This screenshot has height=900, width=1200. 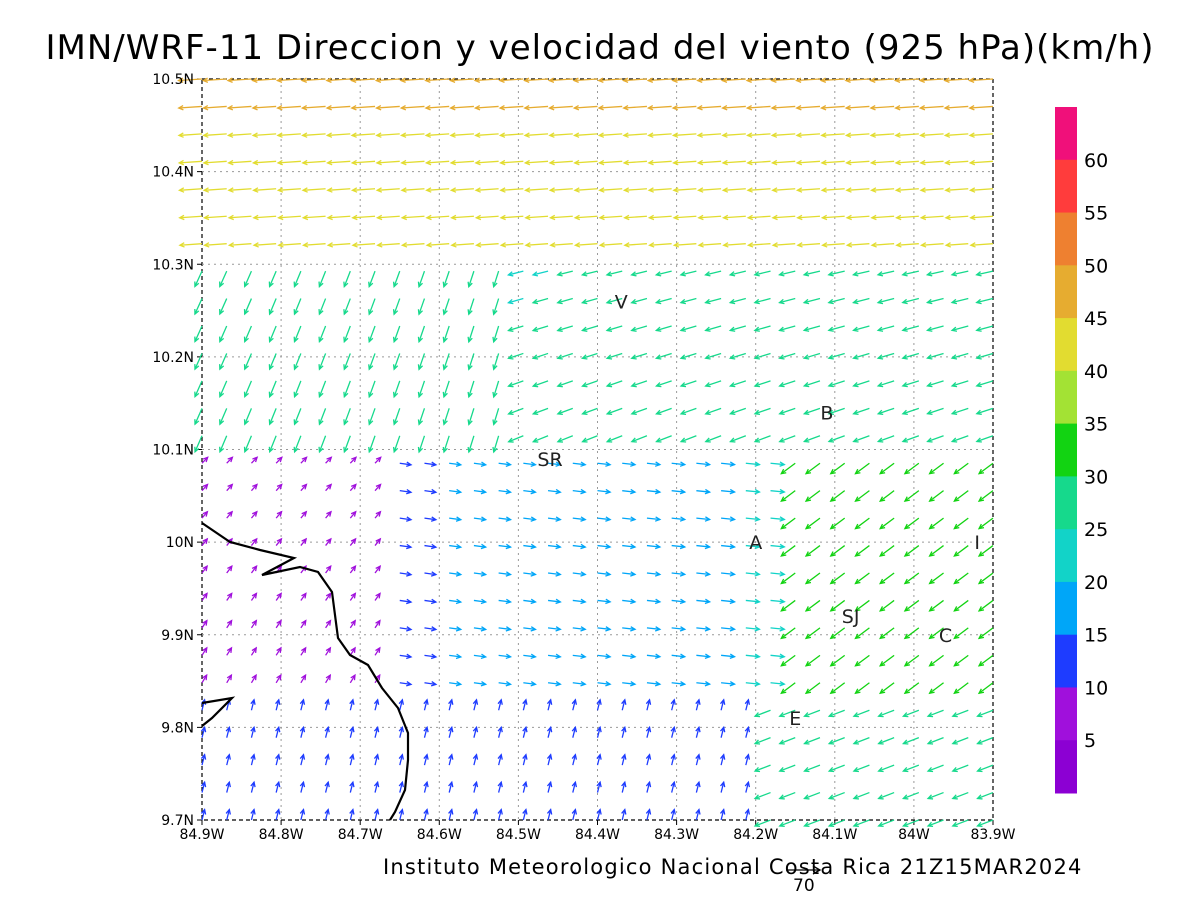 I want to click on colorbar-label: 55, so click(x=1096, y=214).